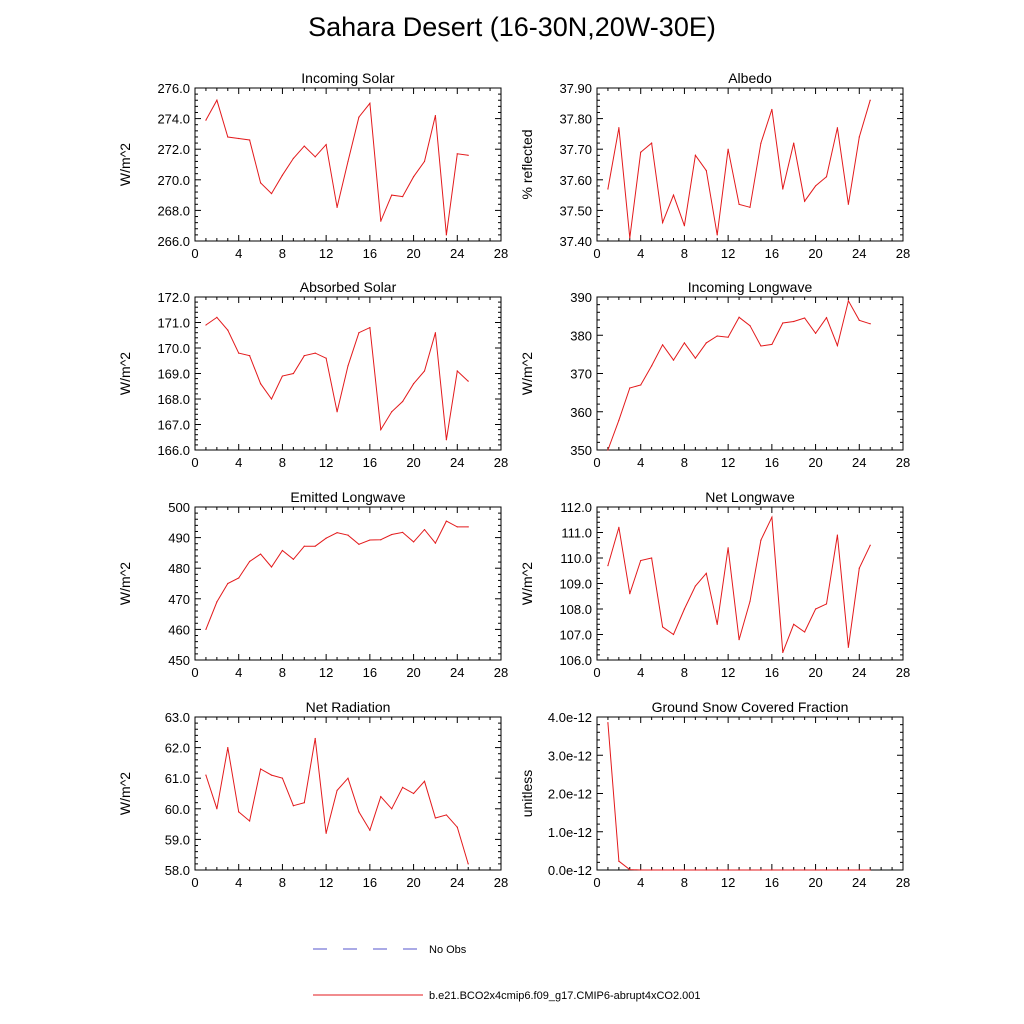  Describe the element at coordinates (750, 78) in the screenshot. I see `chart-title: Albedo` at that location.